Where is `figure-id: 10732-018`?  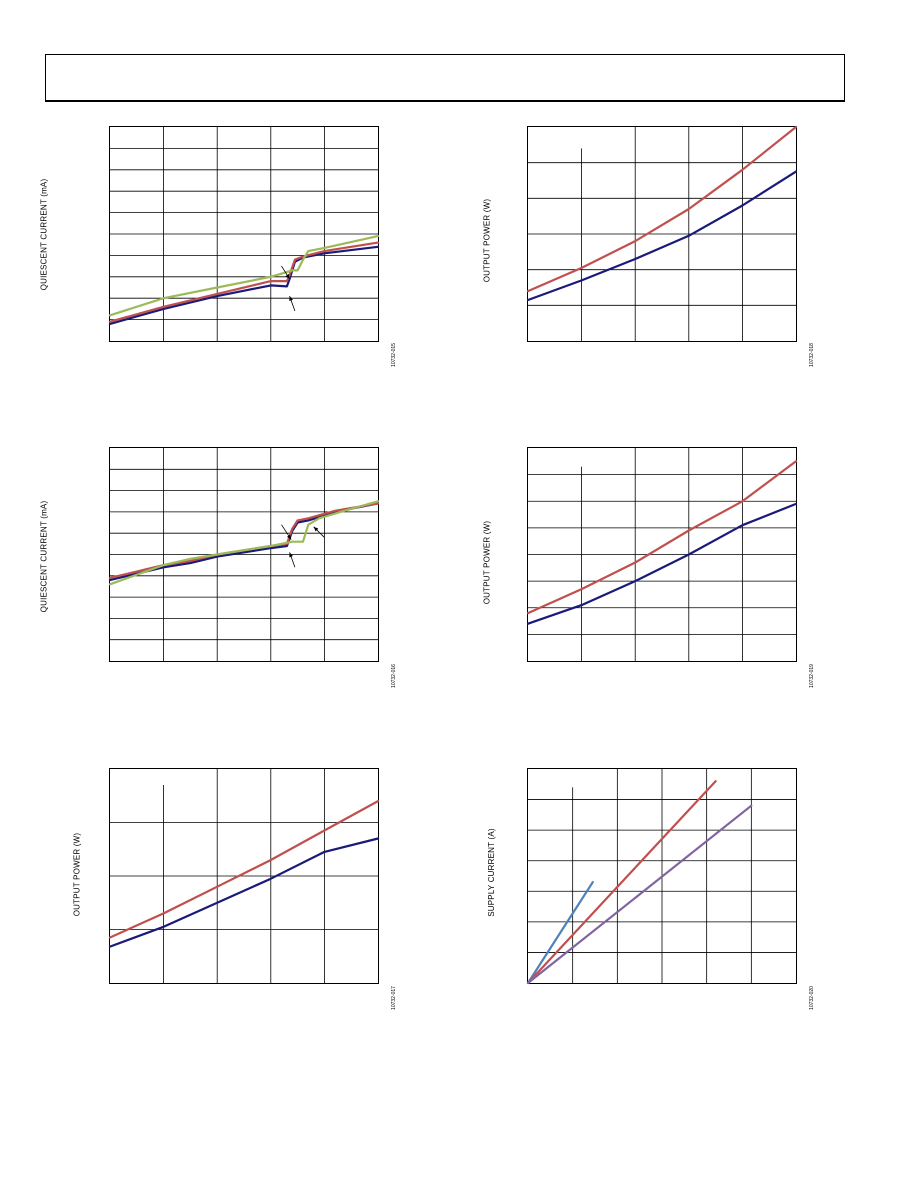 figure-id: 10732-018 is located at coordinates (811, 355).